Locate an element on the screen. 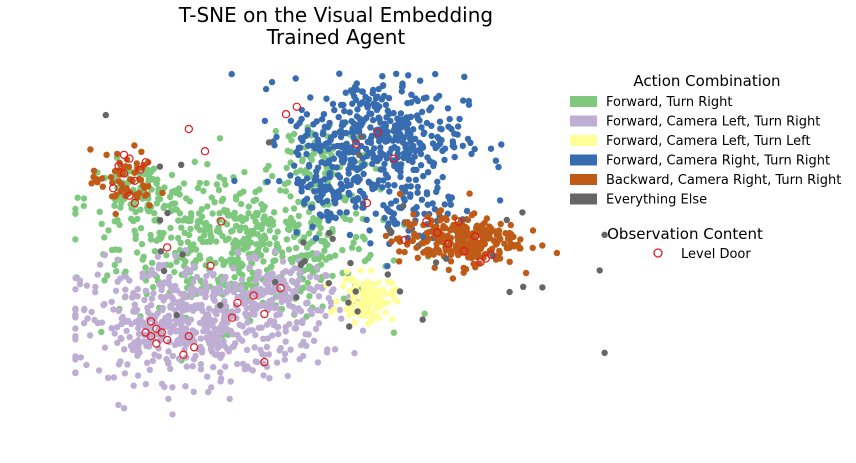  overlay-legend-label: Level Door is located at coordinates (716, 254).